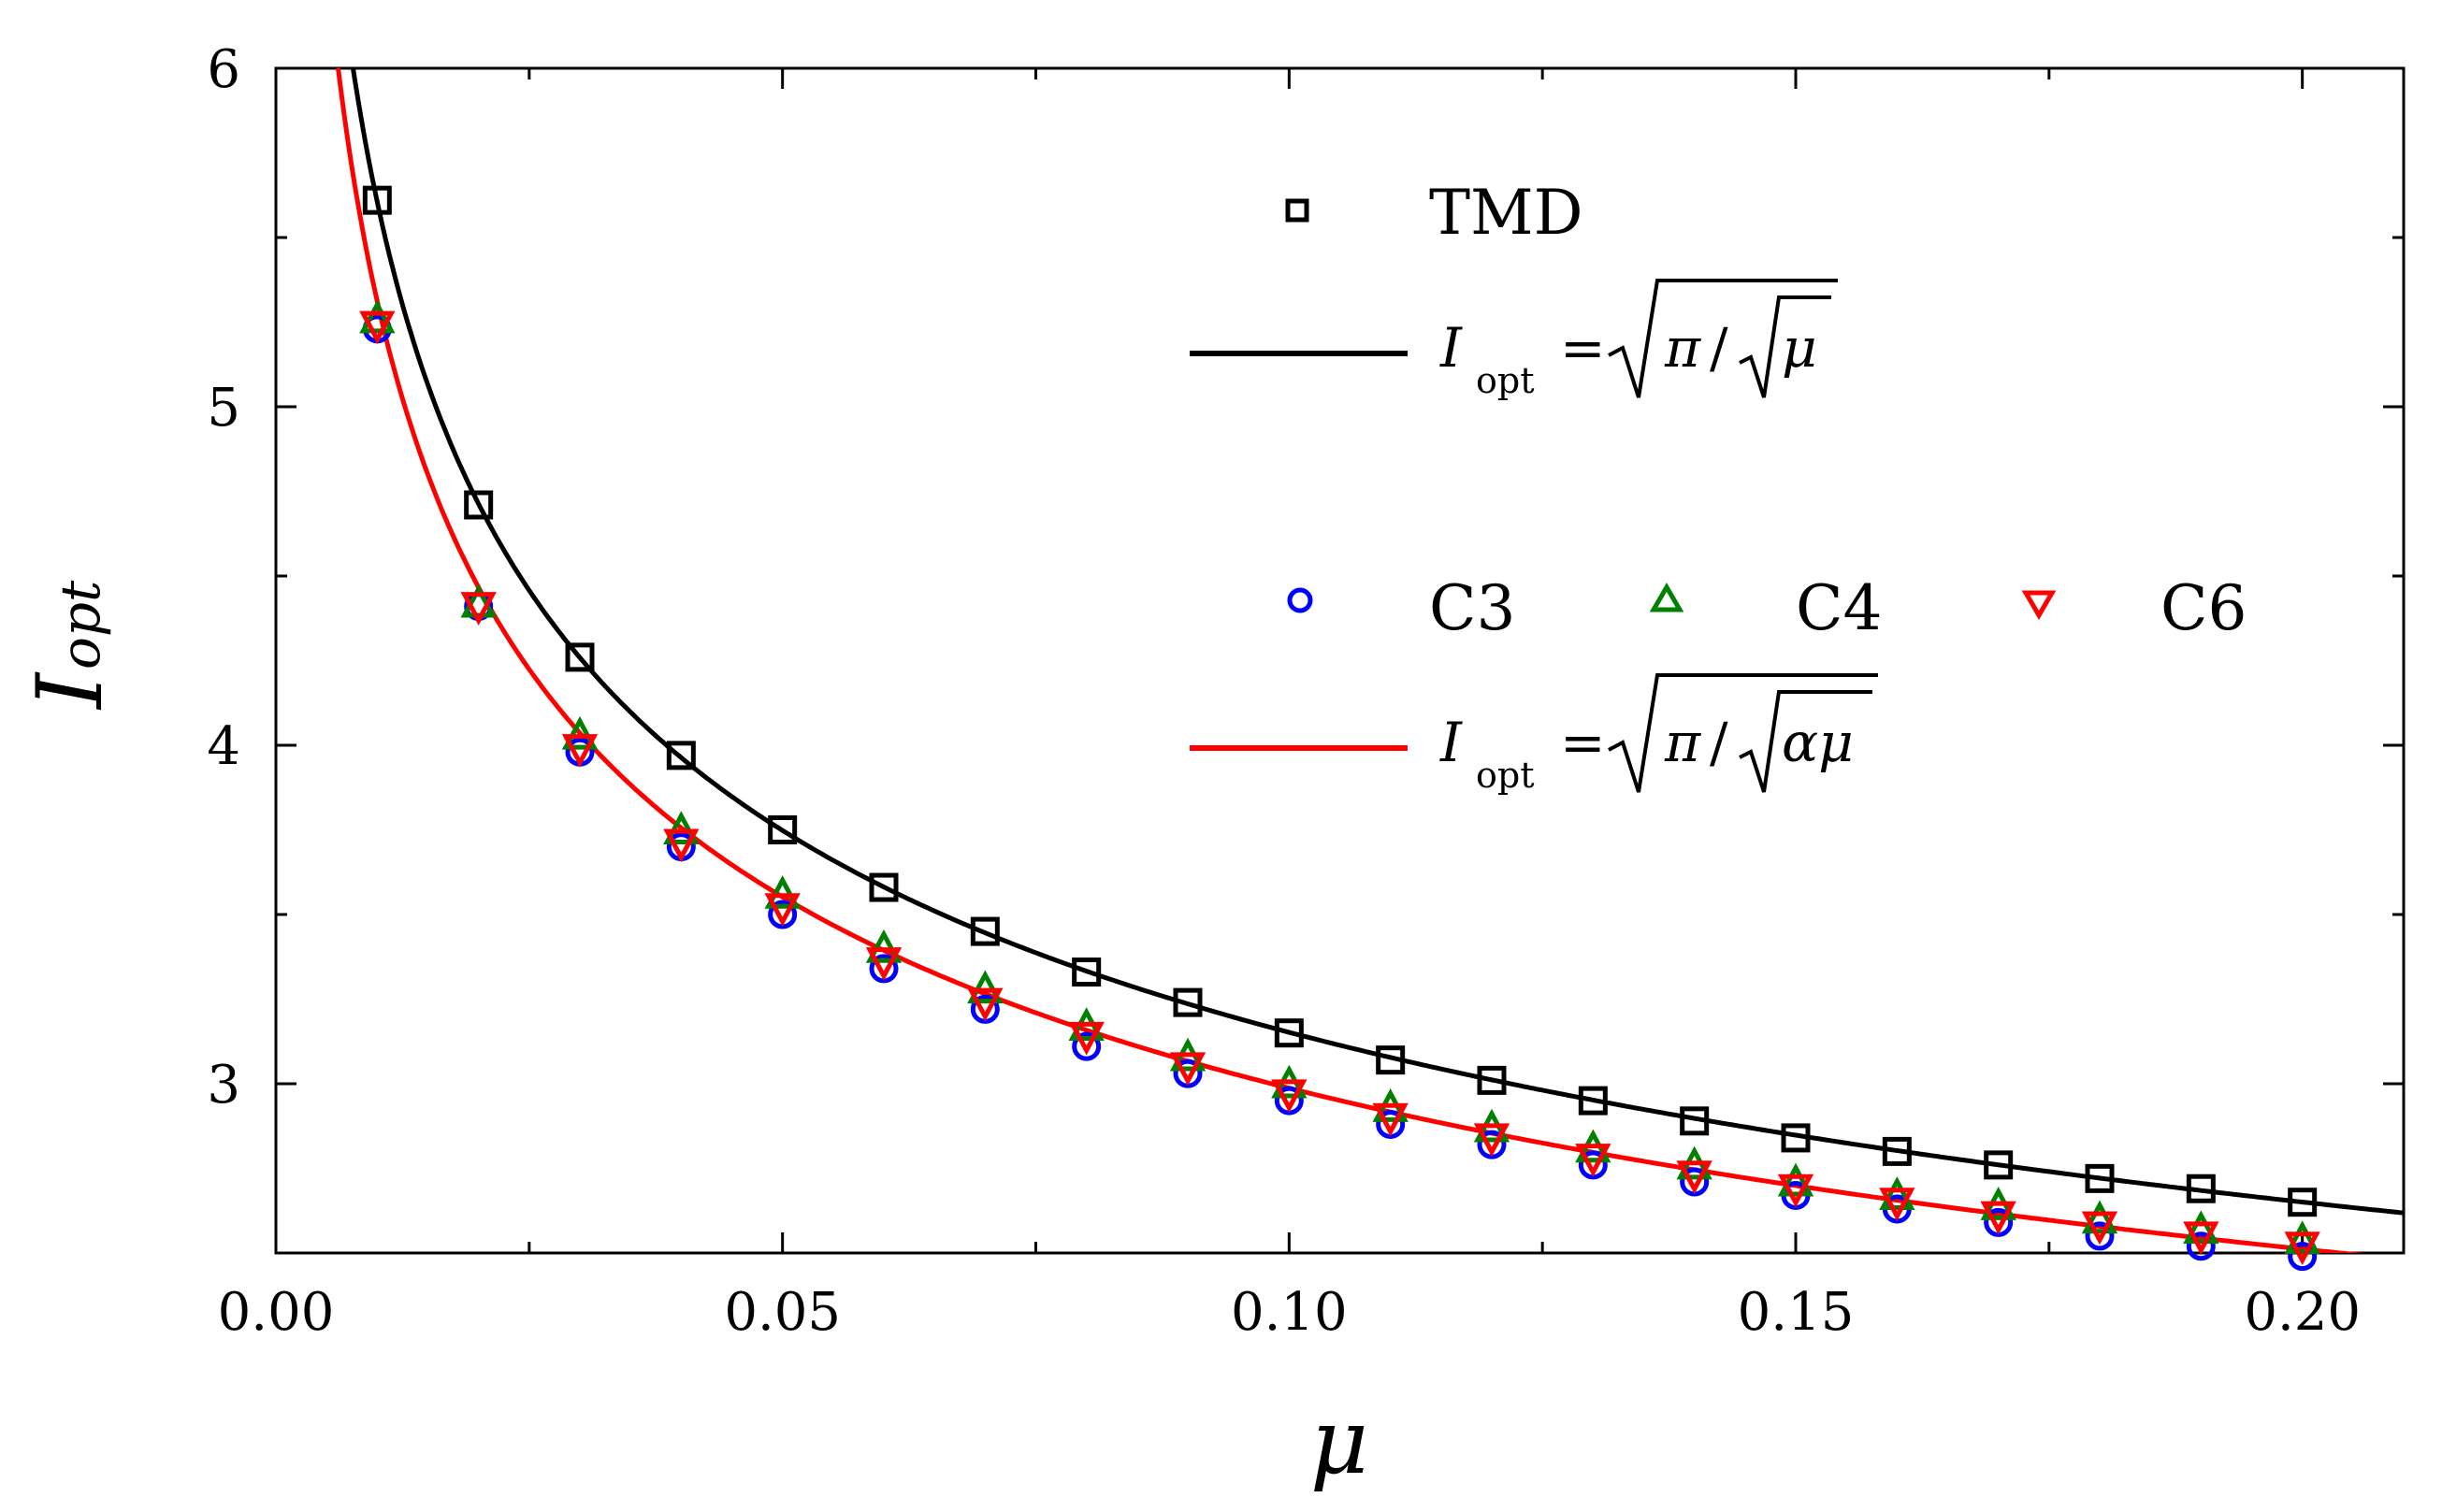  What do you see at coordinates (783, 1312) in the screenshot?
I see `x-tick-label: 0.05` at bounding box center [783, 1312].